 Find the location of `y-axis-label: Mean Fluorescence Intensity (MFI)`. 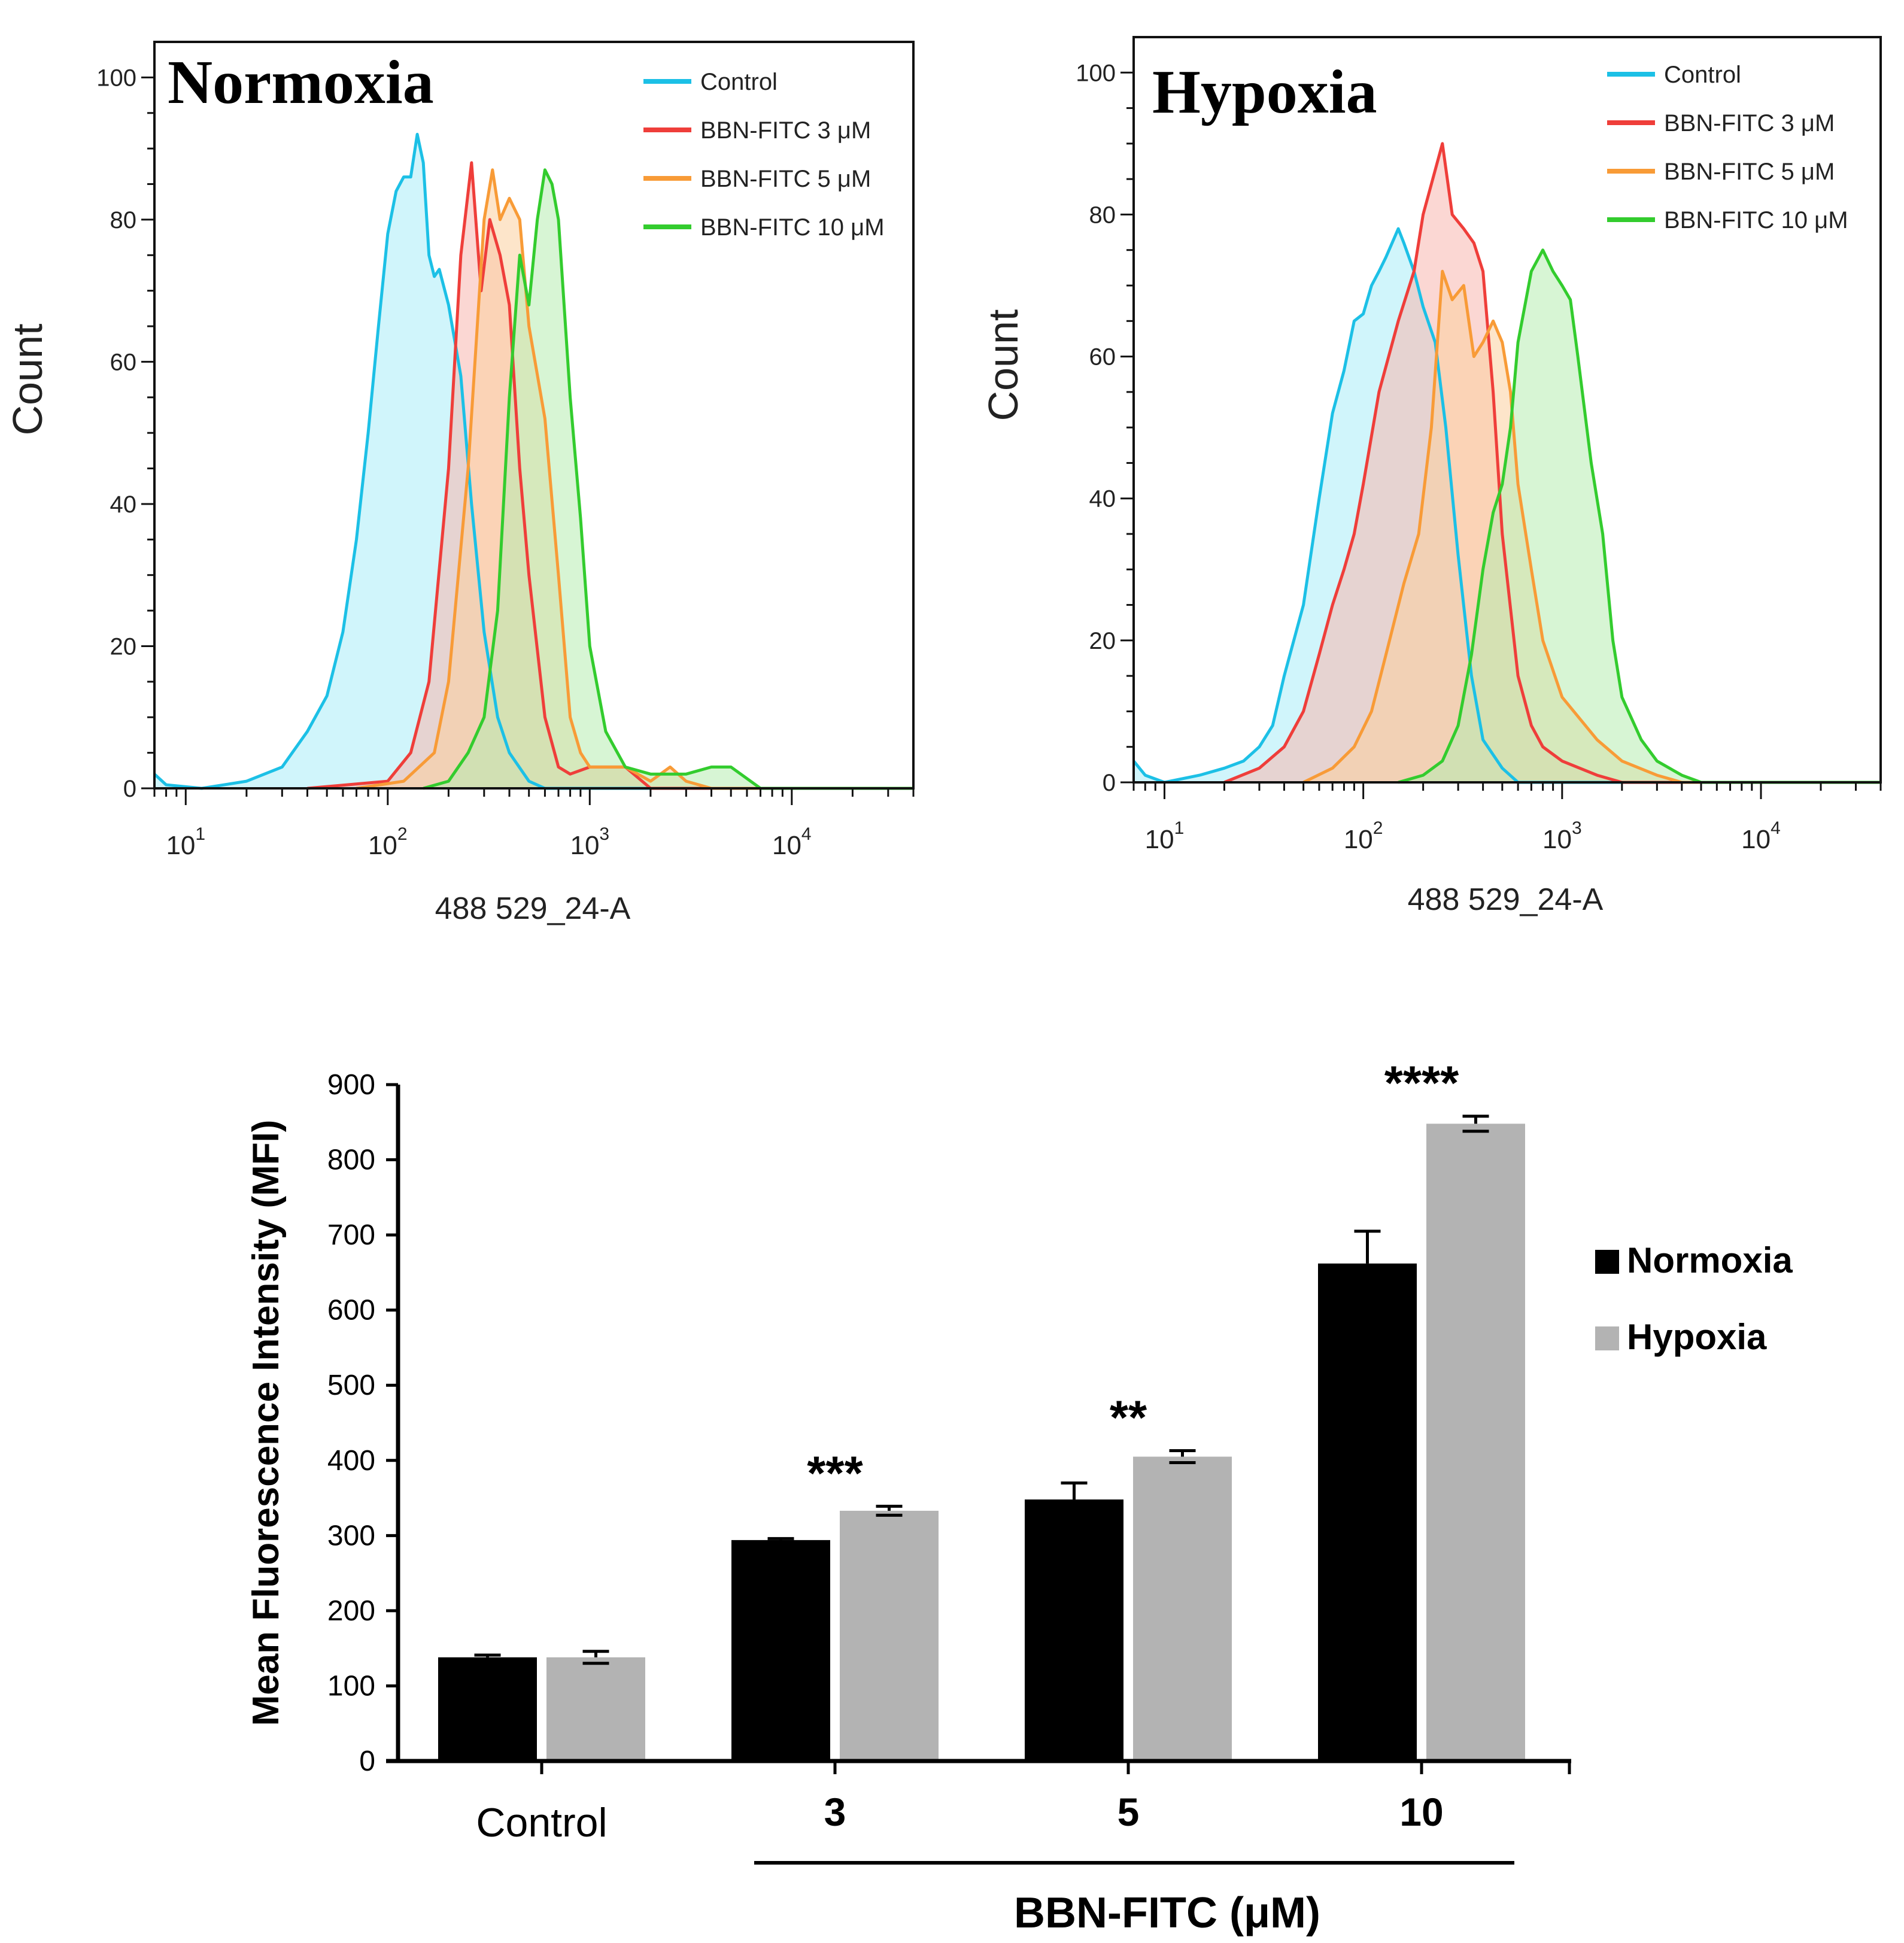

y-axis-label: Mean Fluorescence Intensity (MFI) is located at coordinates (266, 1423).